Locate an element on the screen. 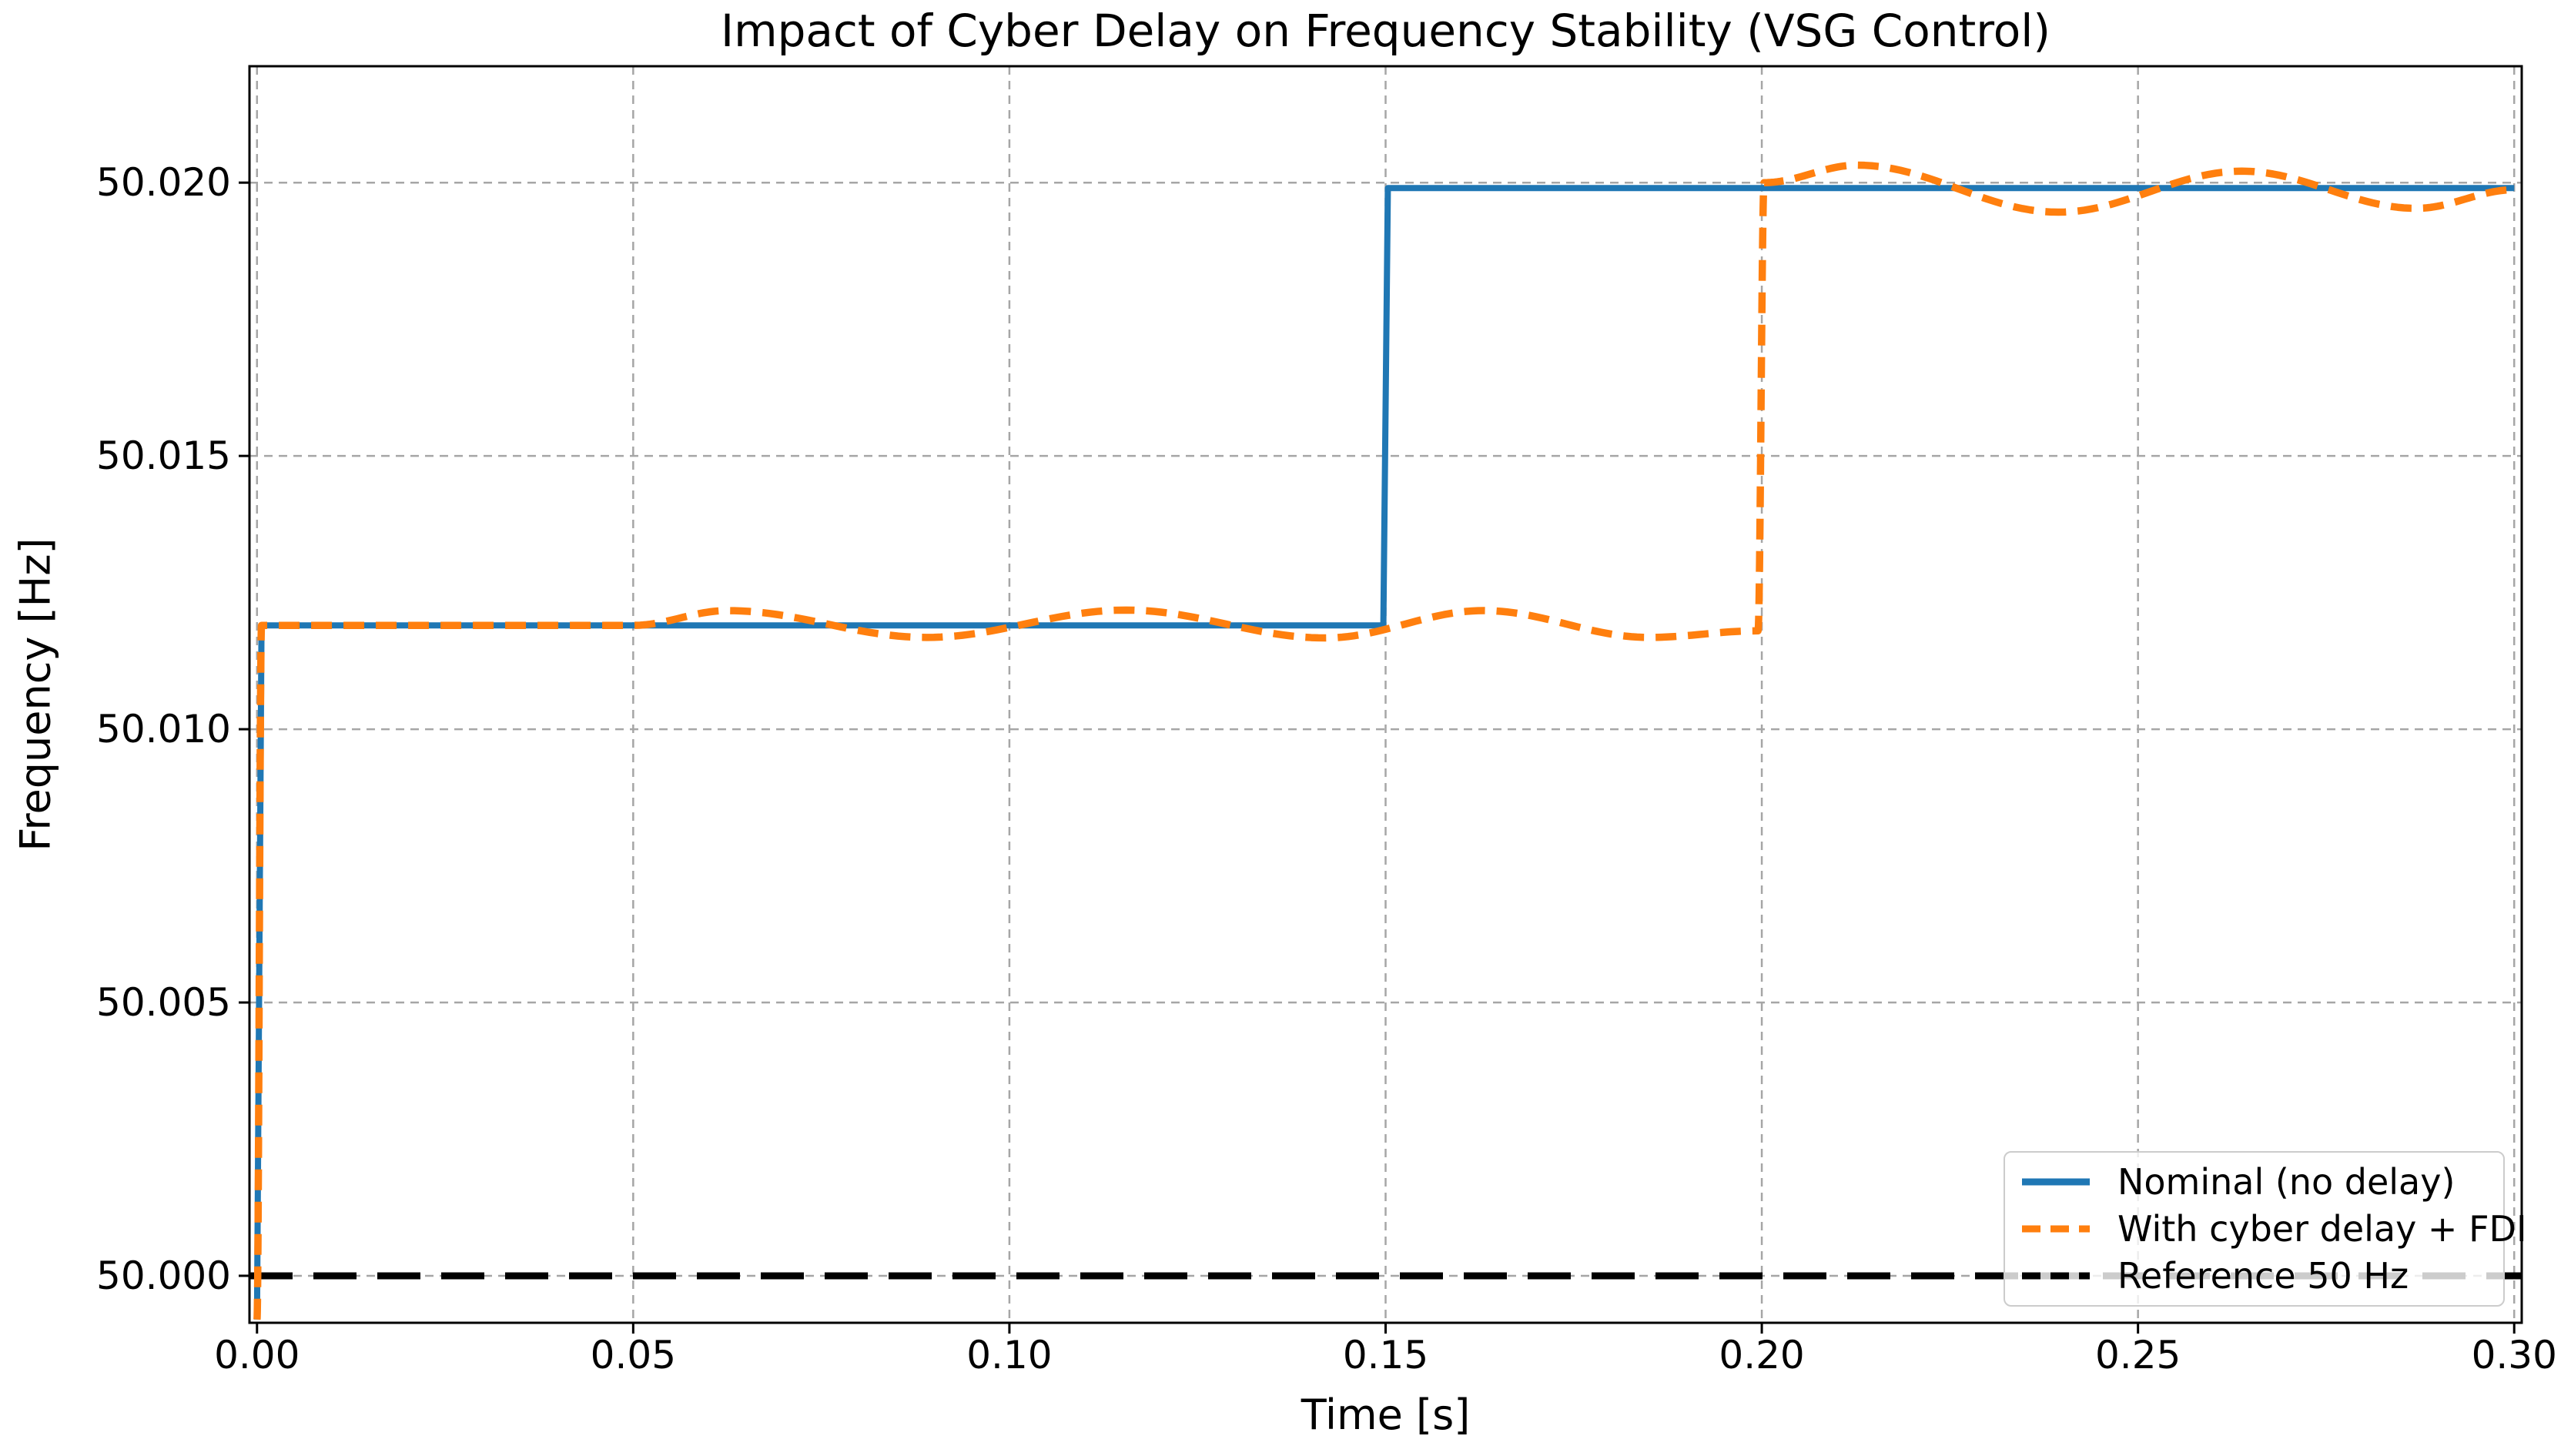 The image size is (2571, 1456). legend-label-reference: Reference 50 Hz is located at coordinates (2263, 1276).